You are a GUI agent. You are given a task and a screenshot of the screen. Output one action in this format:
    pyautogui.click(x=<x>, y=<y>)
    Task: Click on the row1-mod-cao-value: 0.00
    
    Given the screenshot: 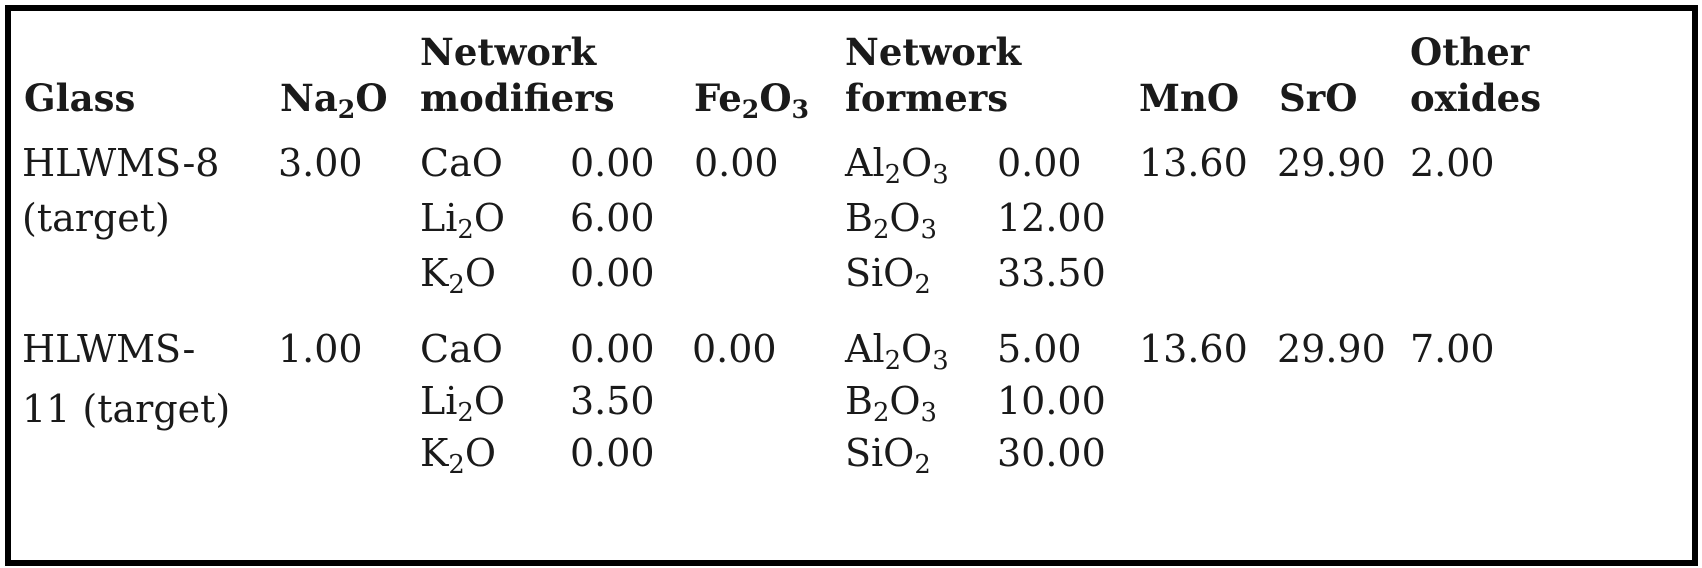 What is the action you would take?
    pyautogui.click(x=612, y=163)
    